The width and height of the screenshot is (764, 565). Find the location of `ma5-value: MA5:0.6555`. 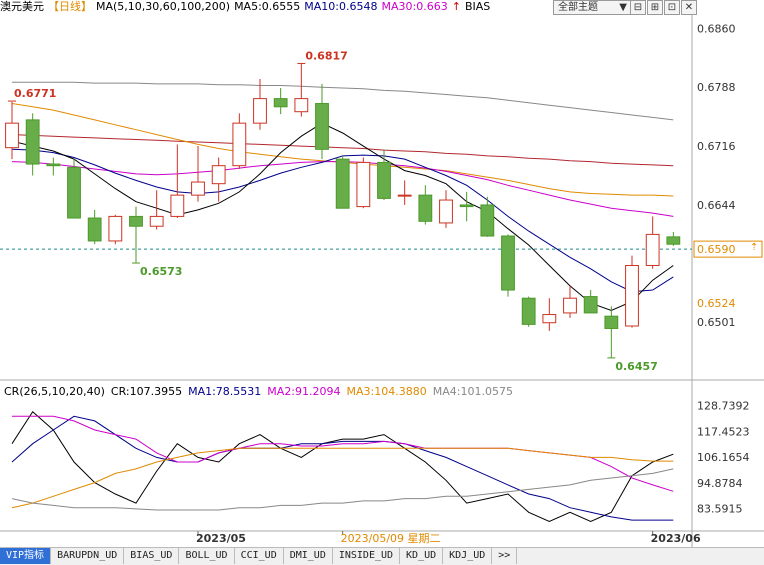

ma5-value: MA5:0.6555 is located at coordinates (267, 6).